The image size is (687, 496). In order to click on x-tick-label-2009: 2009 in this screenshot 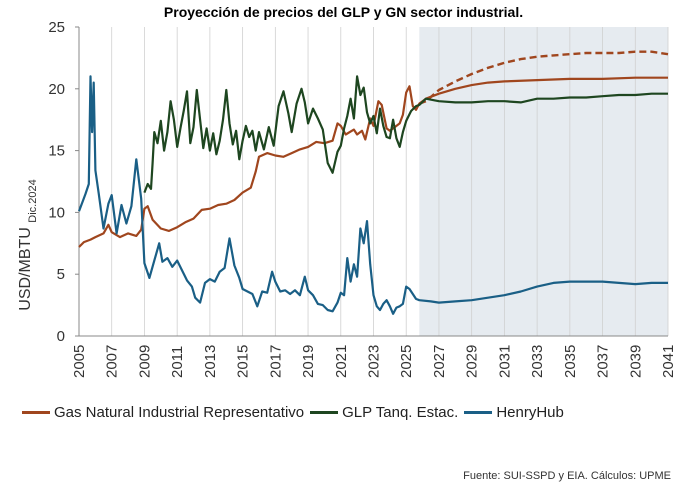, I will do `click(144, 361)`.